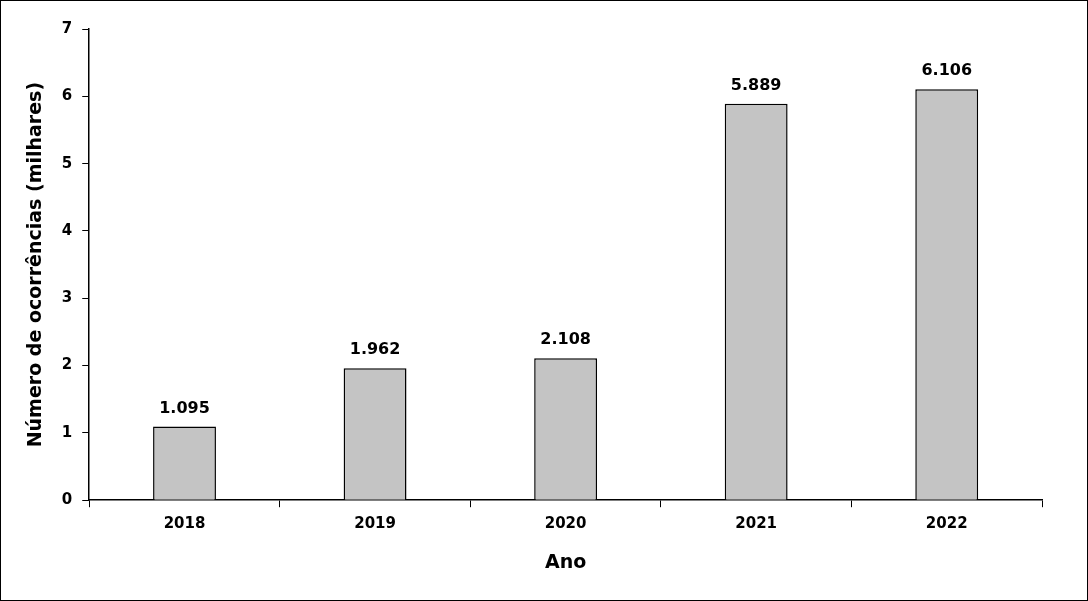  I want to click on x-tick-label: 2022, so click(946, 523).